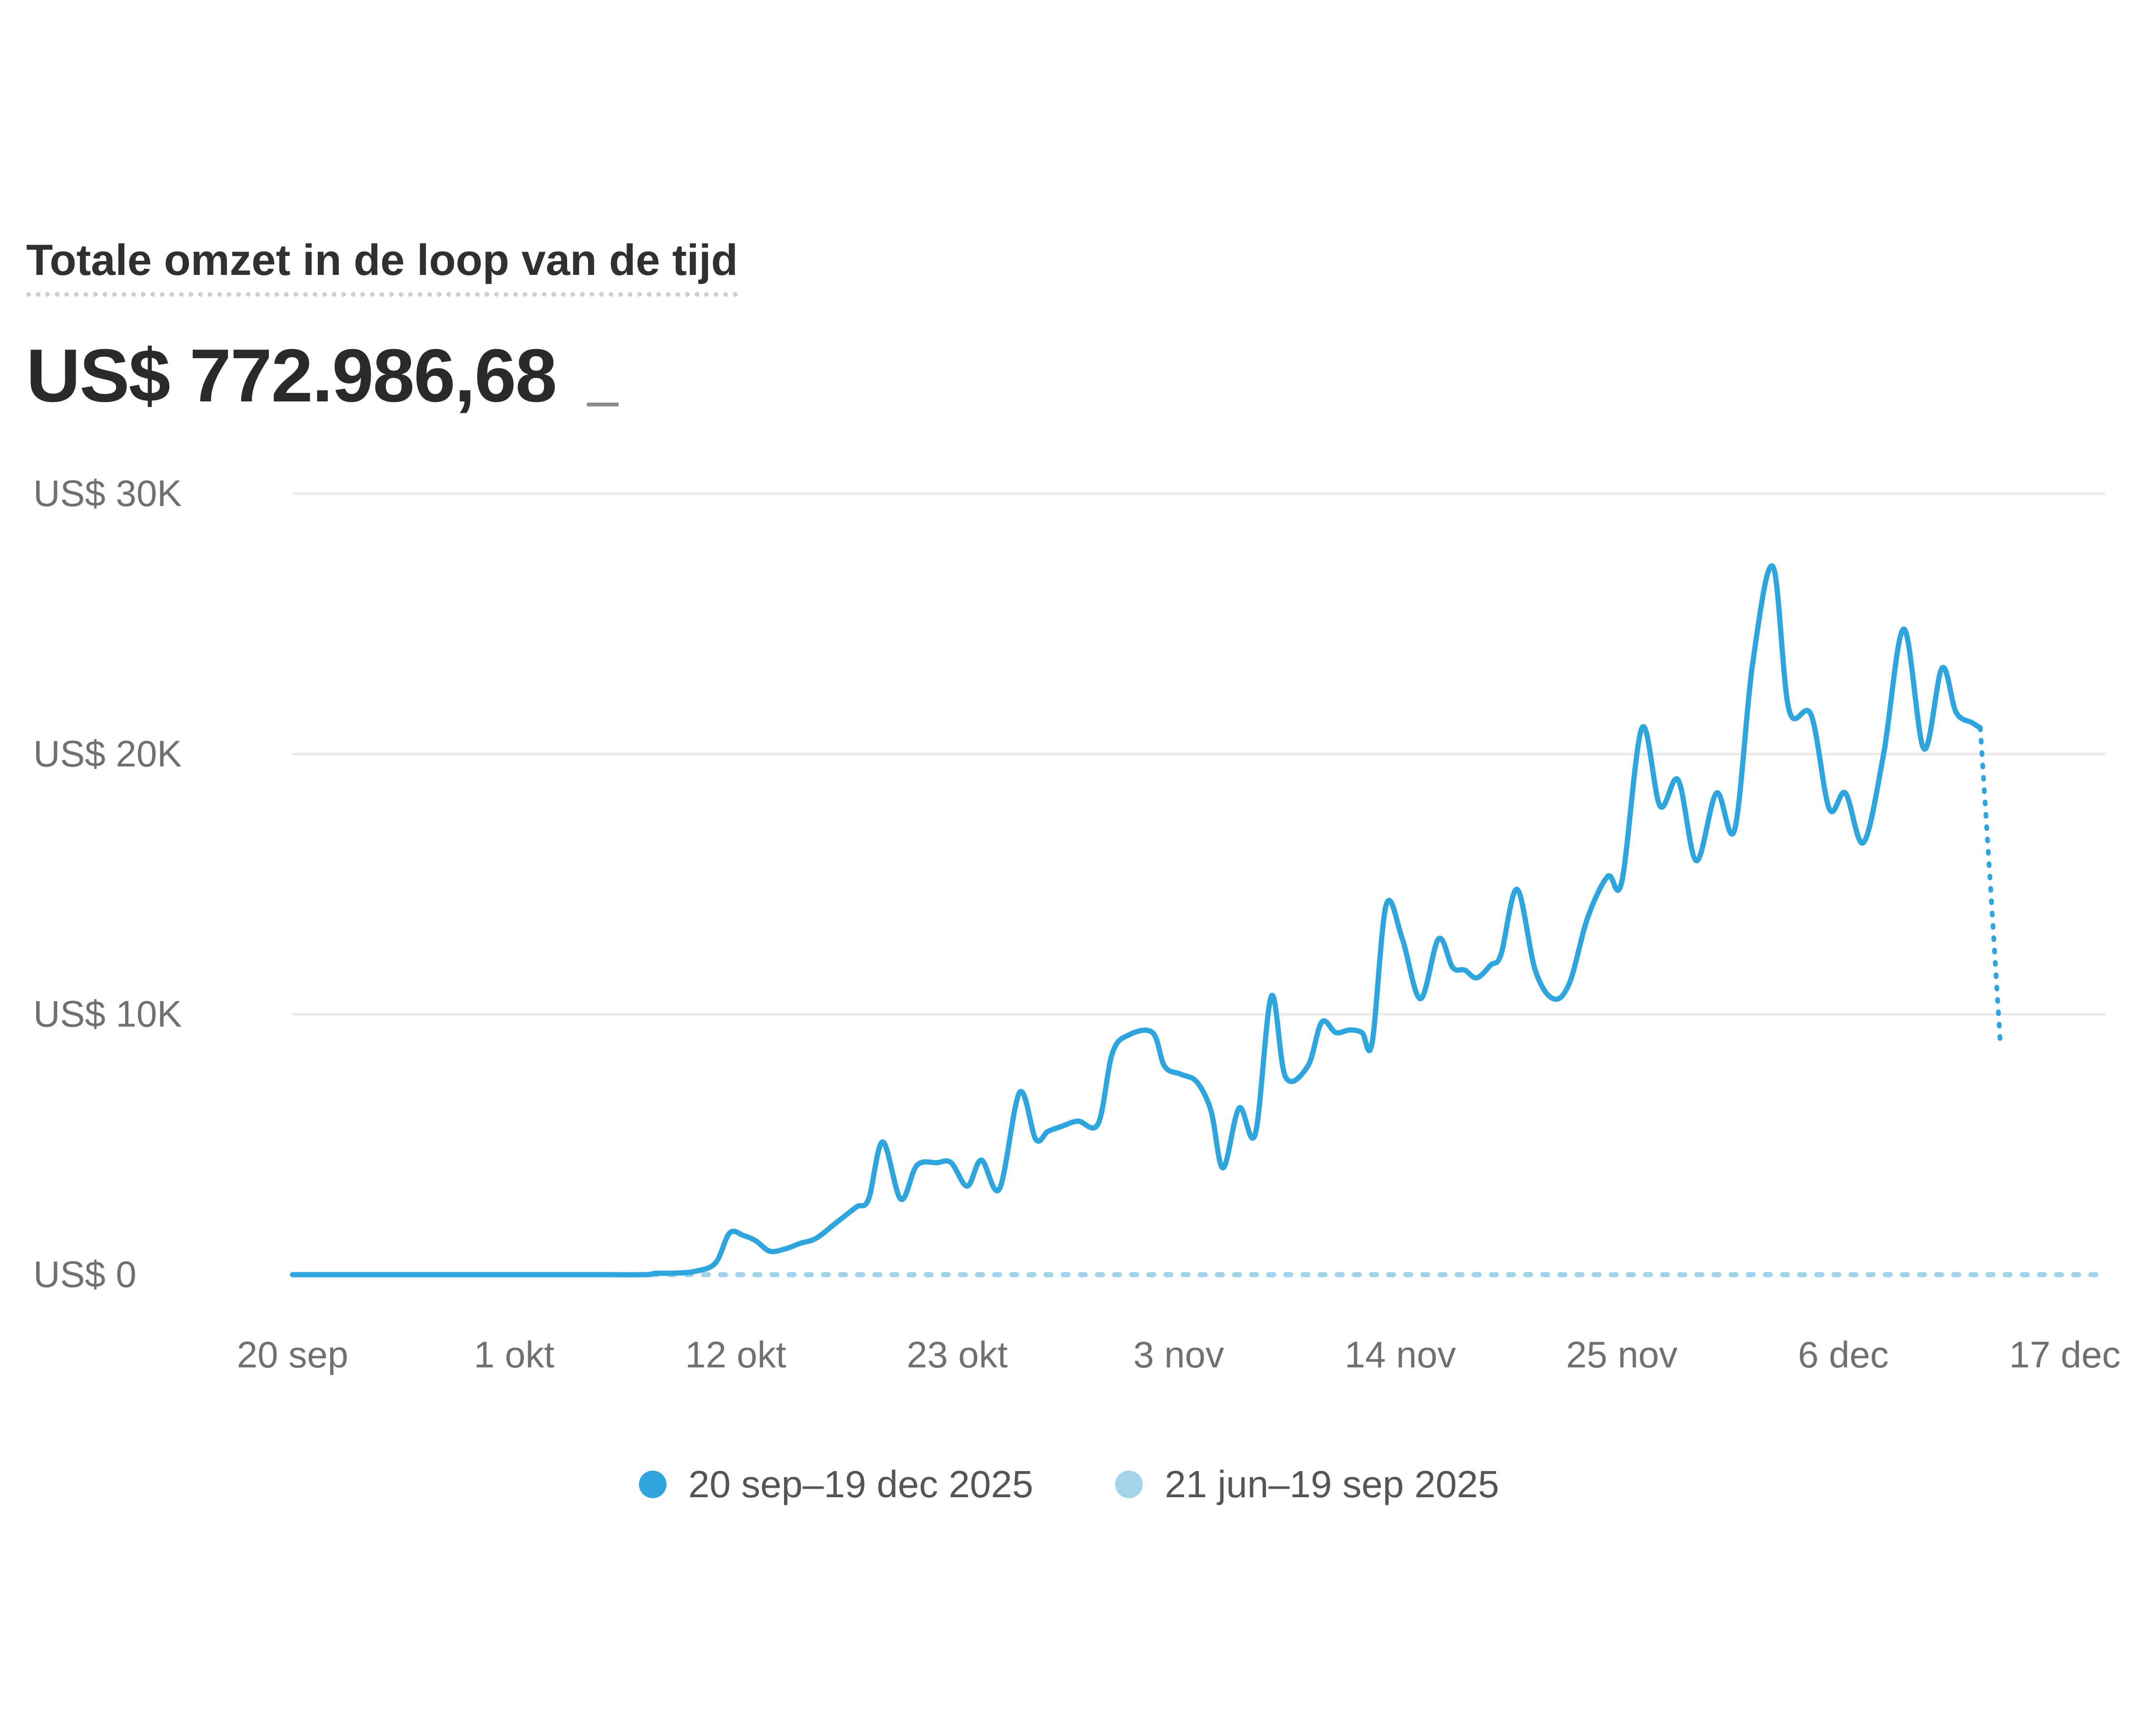  What do you see at coordinates (1332, 1484) in the screenshot?
I see `legend-label-previous: 21 jun–19 sep 2025` at bounding box center [1332, 1484].